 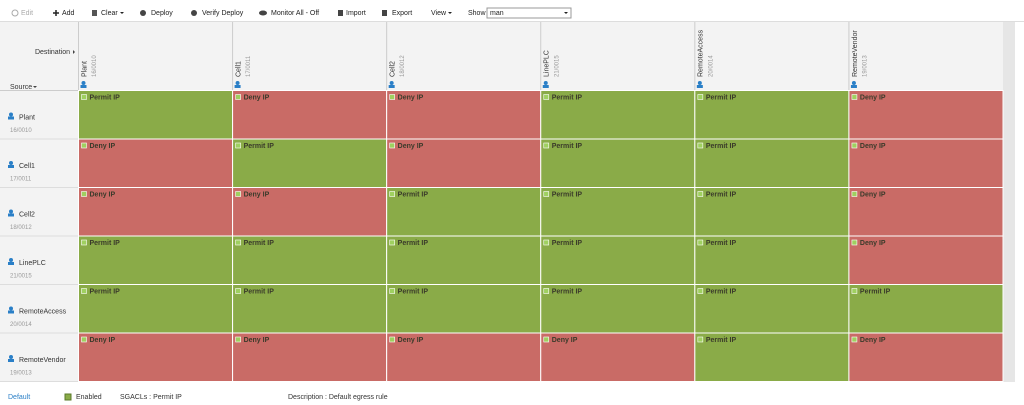 I want to click on column-name: RemoteAccess, so click(x=701, y=53).